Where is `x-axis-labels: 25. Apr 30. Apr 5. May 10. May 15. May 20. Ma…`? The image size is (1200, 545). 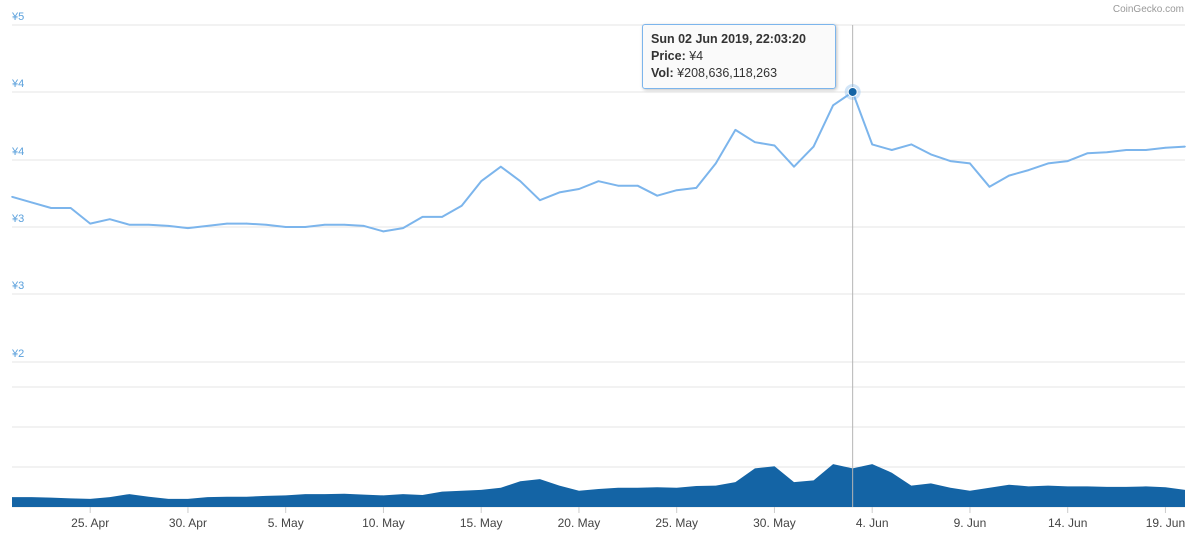
x-axis-labels: 25. Apr 30. Apr 5. May 10. May 15. May 20. Ma… is located at coordinates (628, 518).